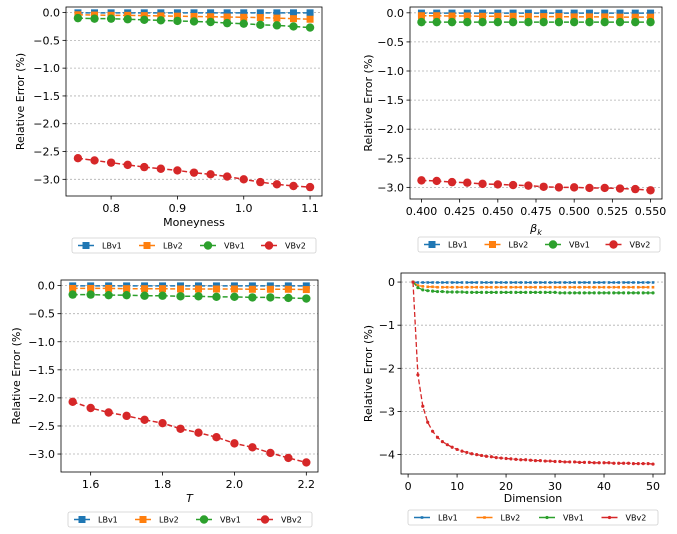  Describe the element at coordinates (173, 246) in the screenshot. I see `legend-label: LBv2` at that location.